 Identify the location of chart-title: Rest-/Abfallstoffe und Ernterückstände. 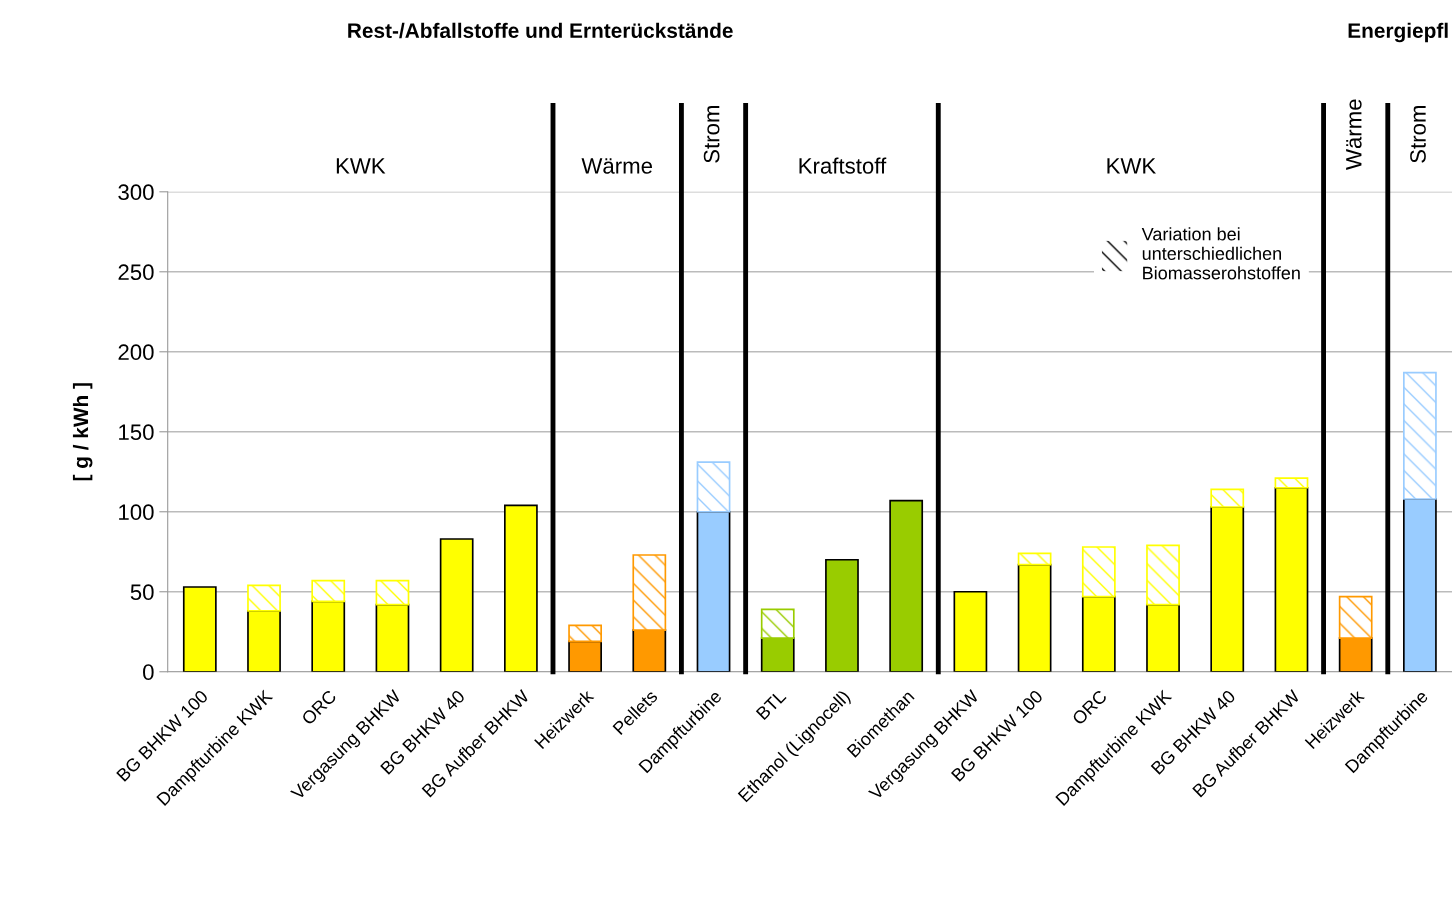
(540, 30).